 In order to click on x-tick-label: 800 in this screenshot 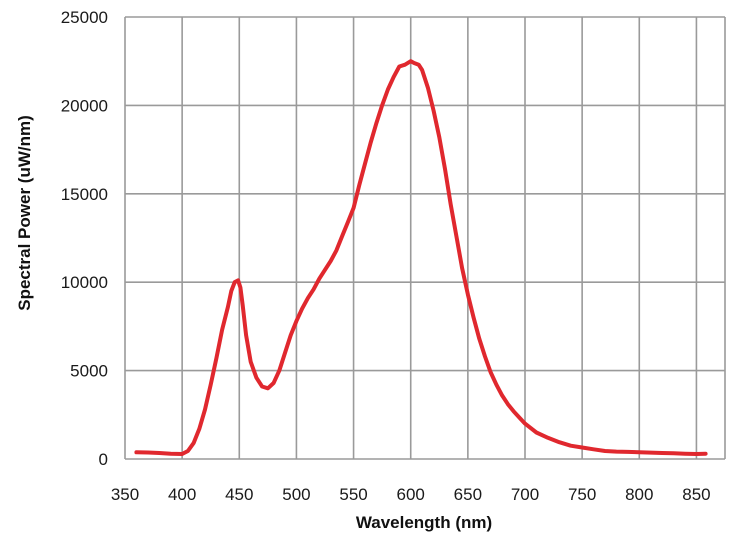, I will do `click(639, 494)`.